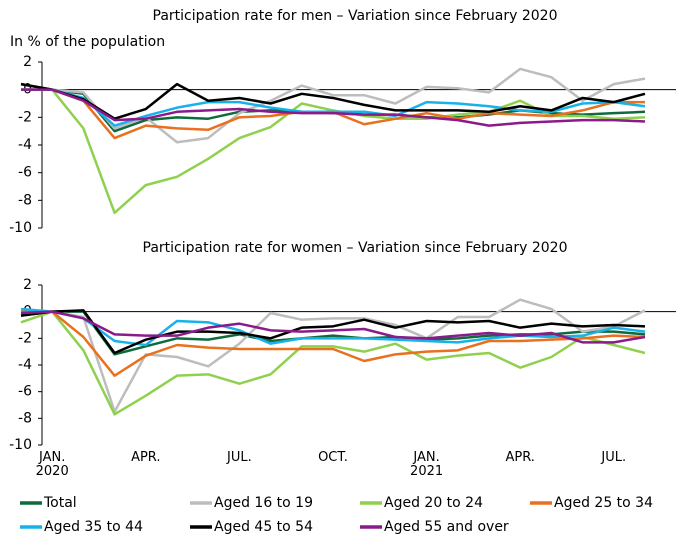 This screenshot has height=538, width=686. Describe the element at coordinates (333, 457) in the screenshot. I see `x-tick-label: OCT.` at that location.